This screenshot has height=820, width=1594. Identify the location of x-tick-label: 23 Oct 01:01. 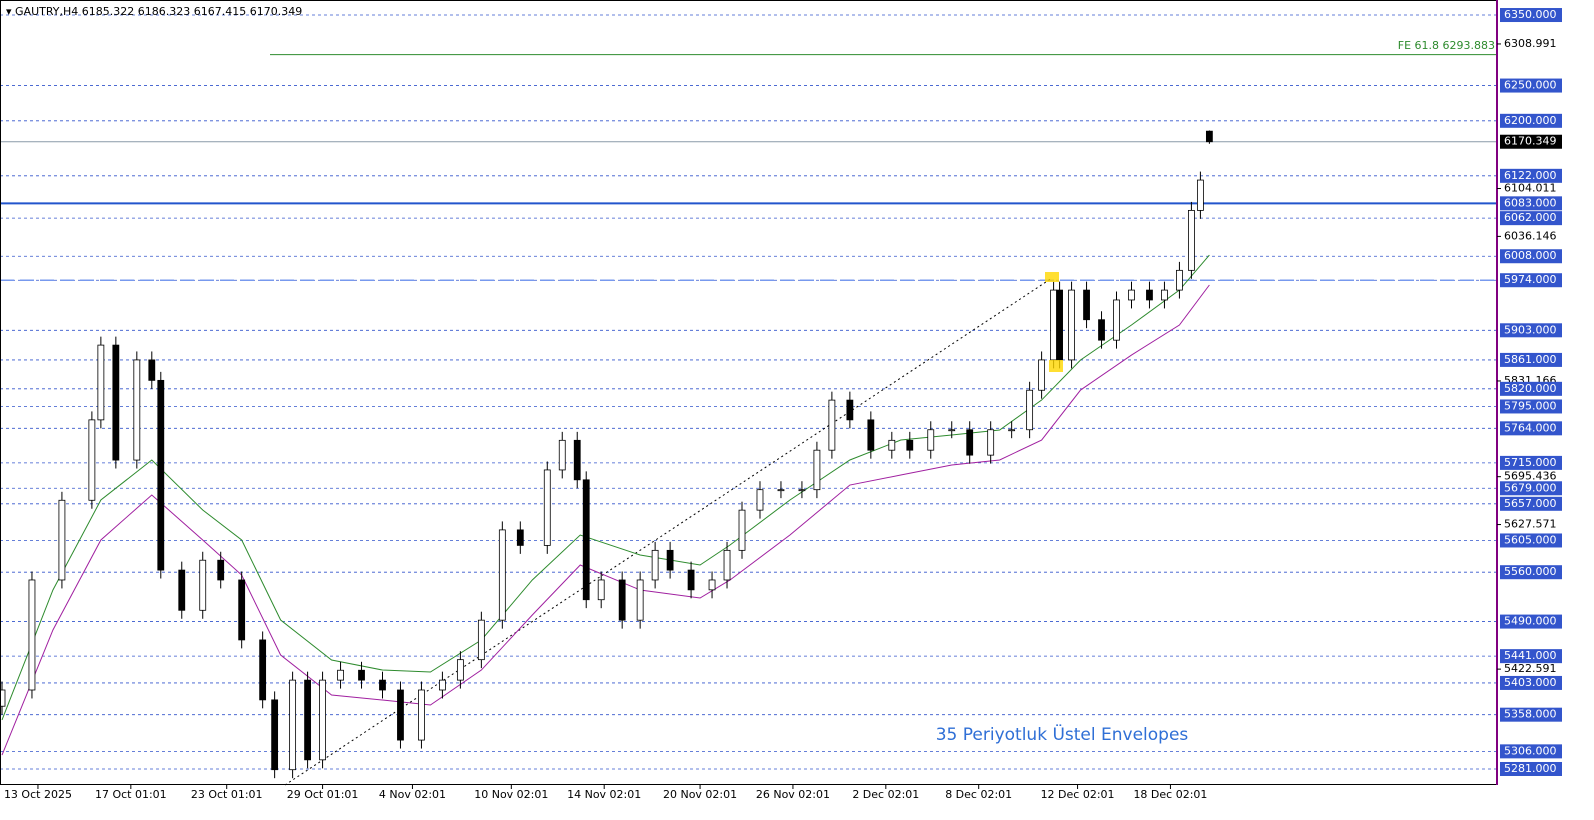
(227, 794).